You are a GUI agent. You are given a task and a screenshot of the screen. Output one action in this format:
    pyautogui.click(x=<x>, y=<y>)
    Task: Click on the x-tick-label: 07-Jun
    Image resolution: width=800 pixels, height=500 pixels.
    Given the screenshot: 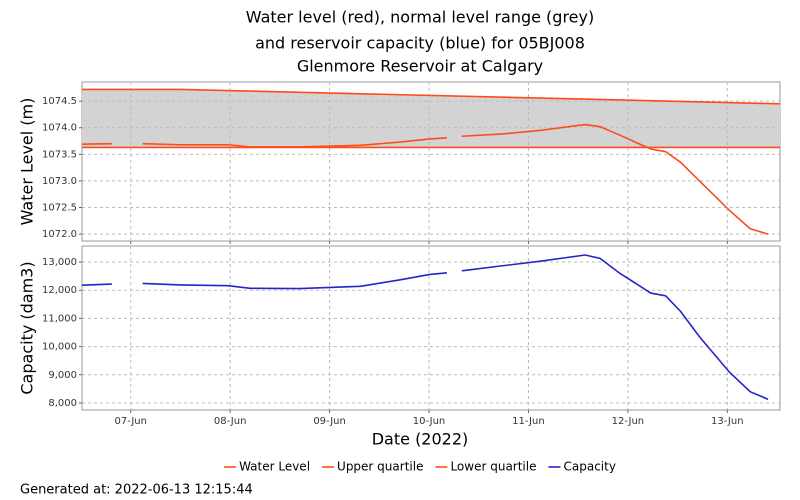 What is the action you would take?
    pyautogui.click(x=130, y=421)
    